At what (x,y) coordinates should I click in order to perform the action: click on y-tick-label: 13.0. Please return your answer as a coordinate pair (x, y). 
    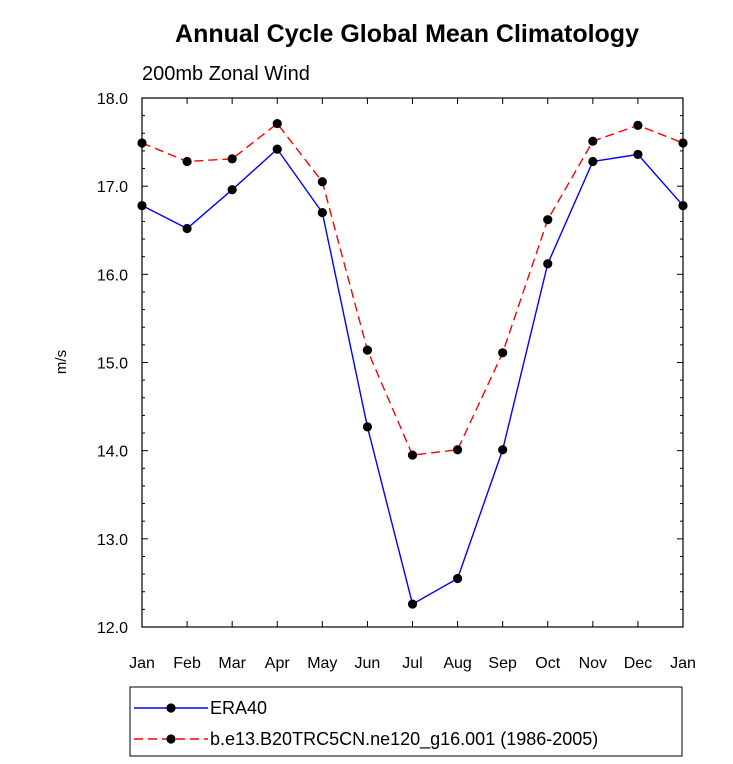
    Looking at the image, I should click on (112, 540).